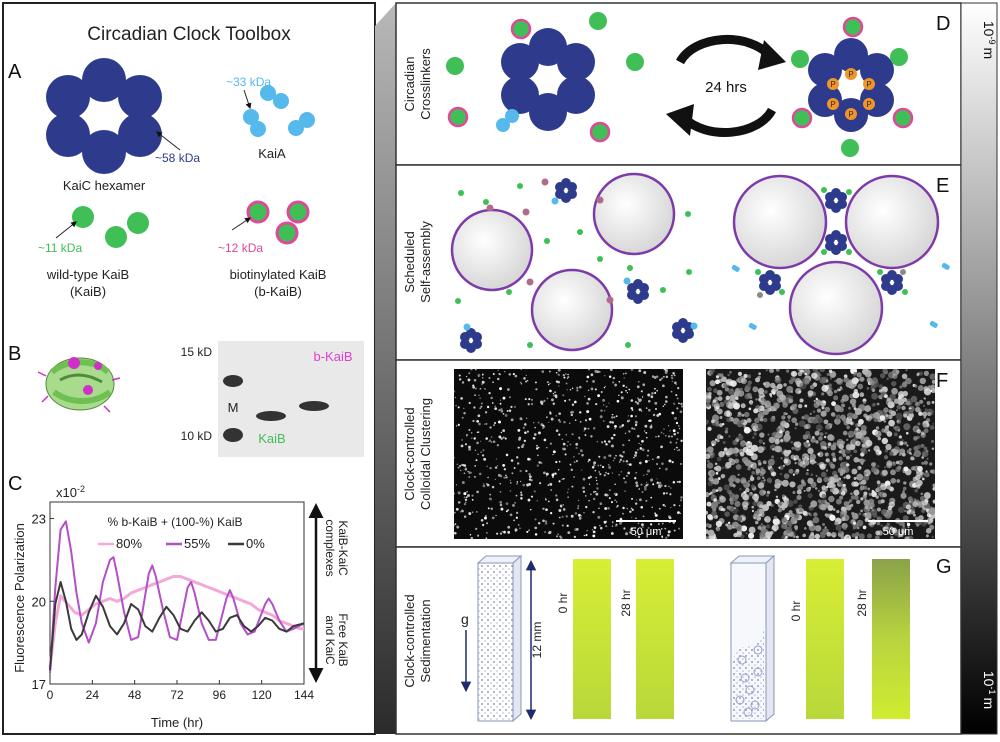  I want to click on kaic-mass-pointer, so click(168, 141).